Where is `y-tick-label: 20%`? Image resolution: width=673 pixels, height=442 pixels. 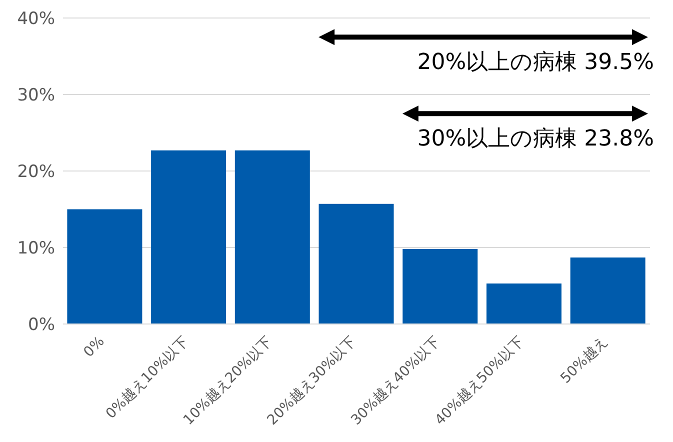
y-tick-label: 20% is located at coordinates (36, 172).